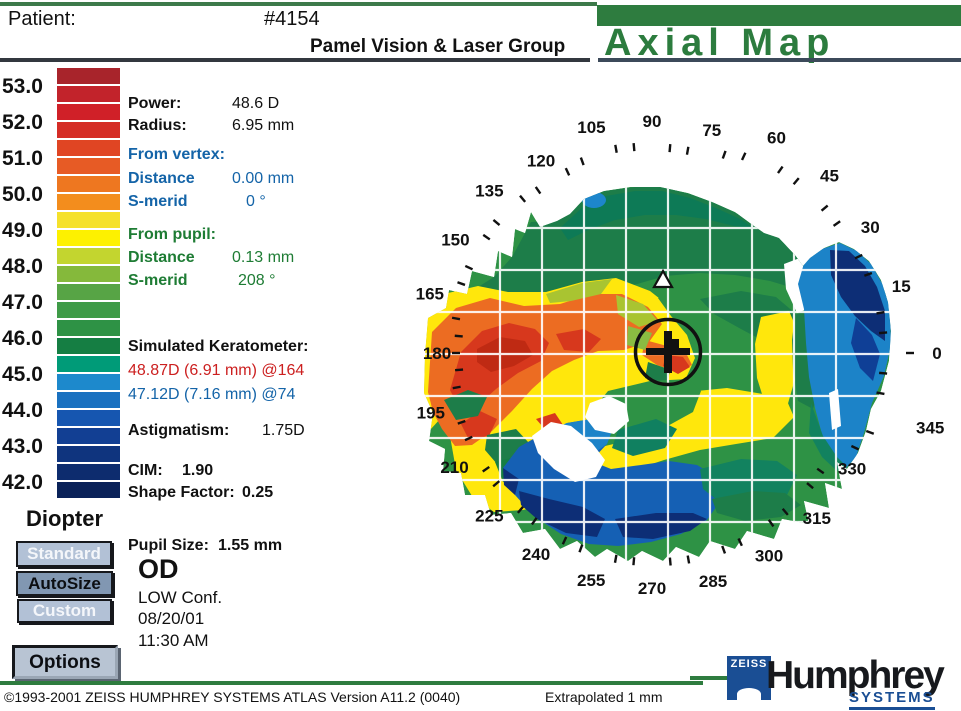 The image size is (961, 711). I want to click on custom-button: Custom, so click(64, 611).